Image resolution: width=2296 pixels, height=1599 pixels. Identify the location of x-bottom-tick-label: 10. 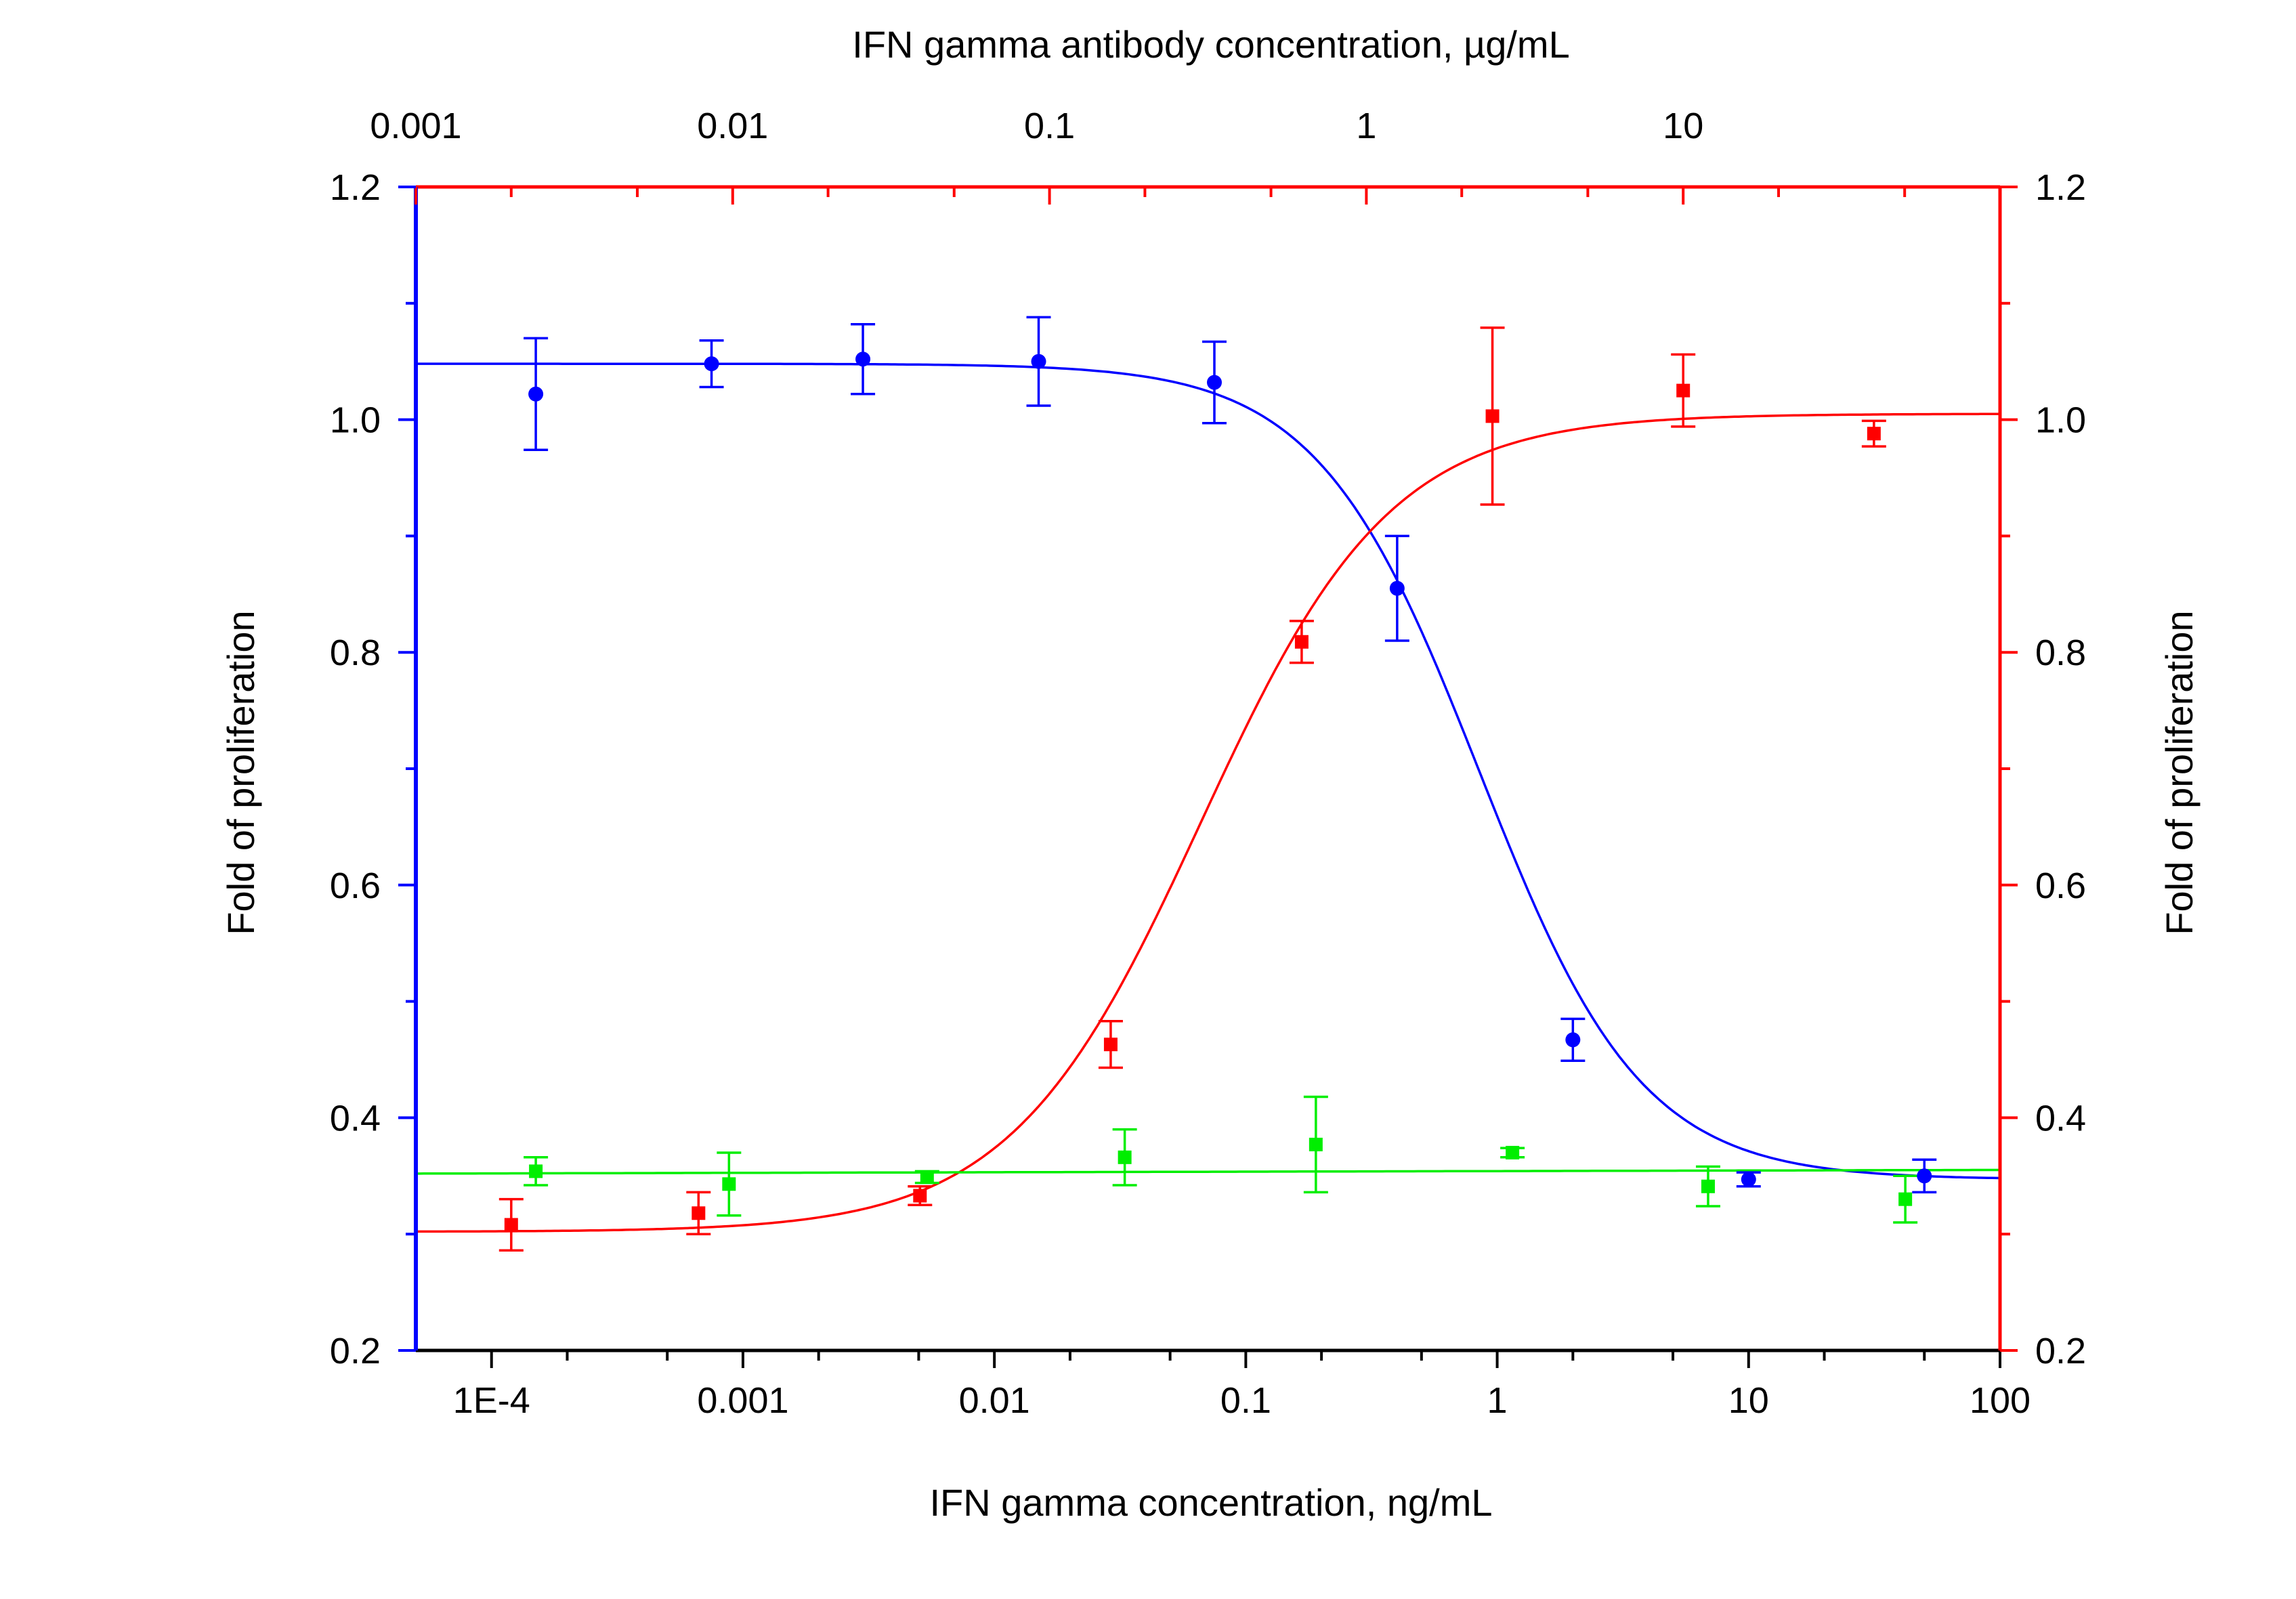
(1749, 1400).